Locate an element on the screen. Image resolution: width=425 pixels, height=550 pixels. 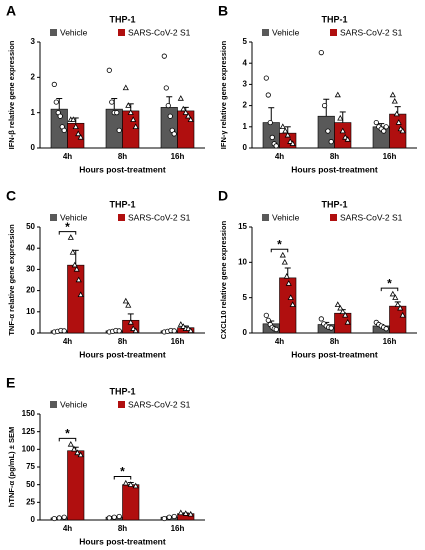
panel-letter: A is located at coordinates (11, 11).